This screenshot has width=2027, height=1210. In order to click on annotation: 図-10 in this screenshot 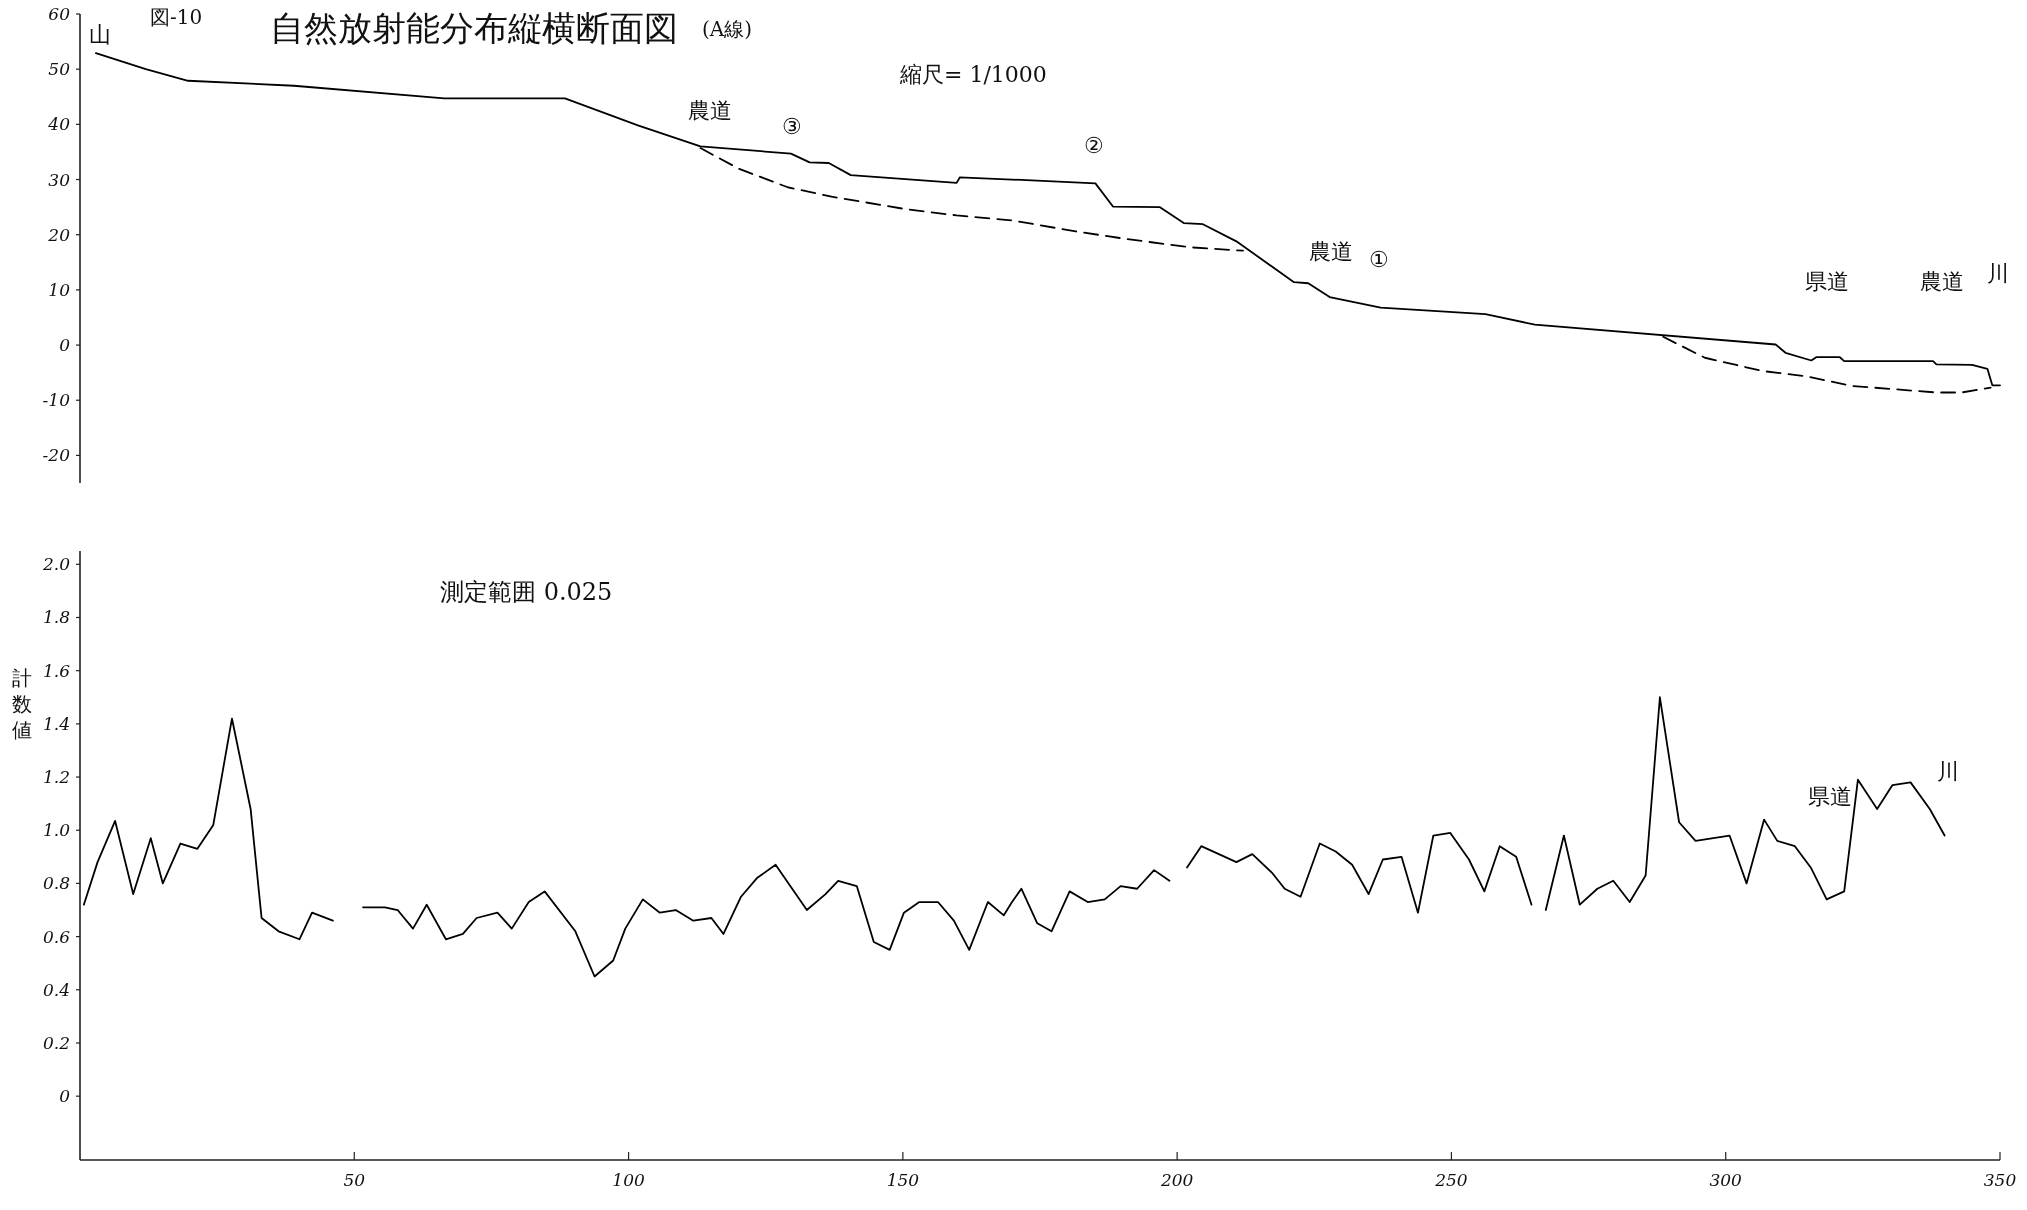, I will do `click(176, 17)`.